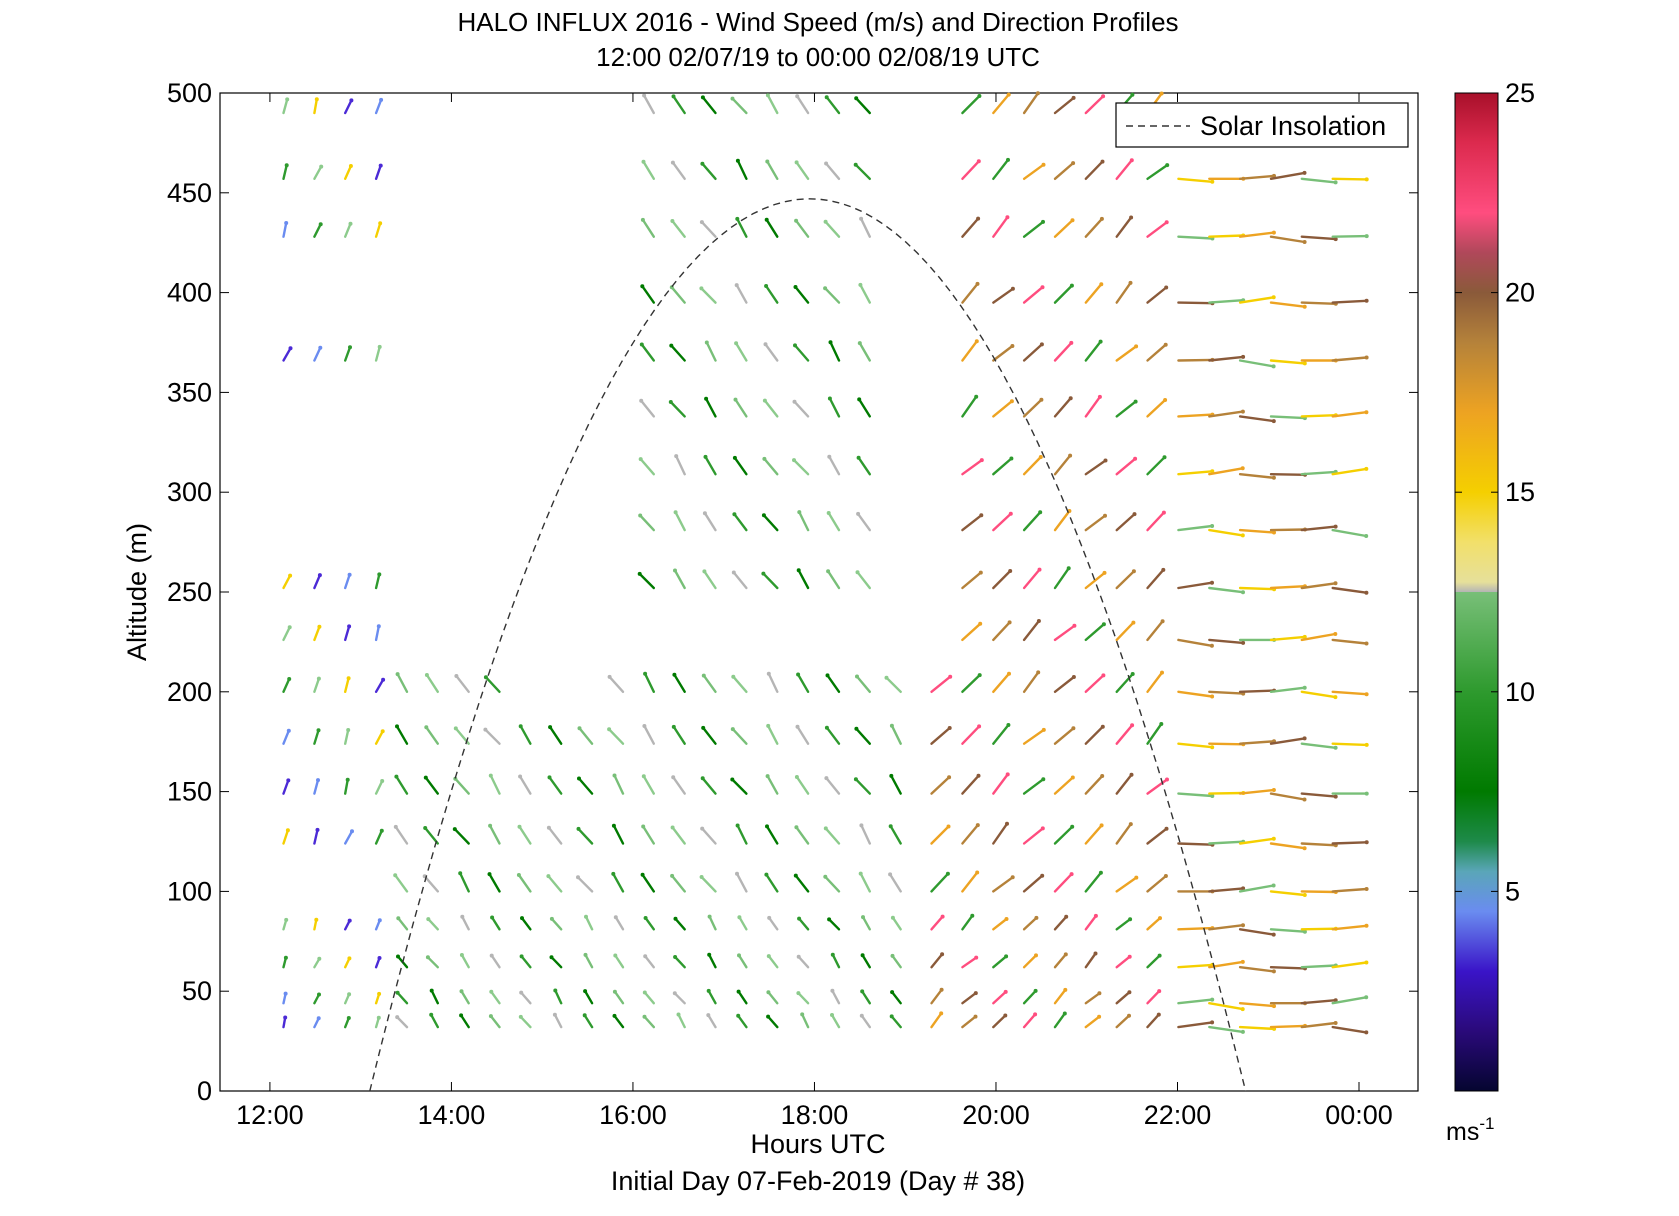  Describe the element at coordinates (1462, 1132) in the screenshot. I see `colorbar-unit-base: ms` at that location.